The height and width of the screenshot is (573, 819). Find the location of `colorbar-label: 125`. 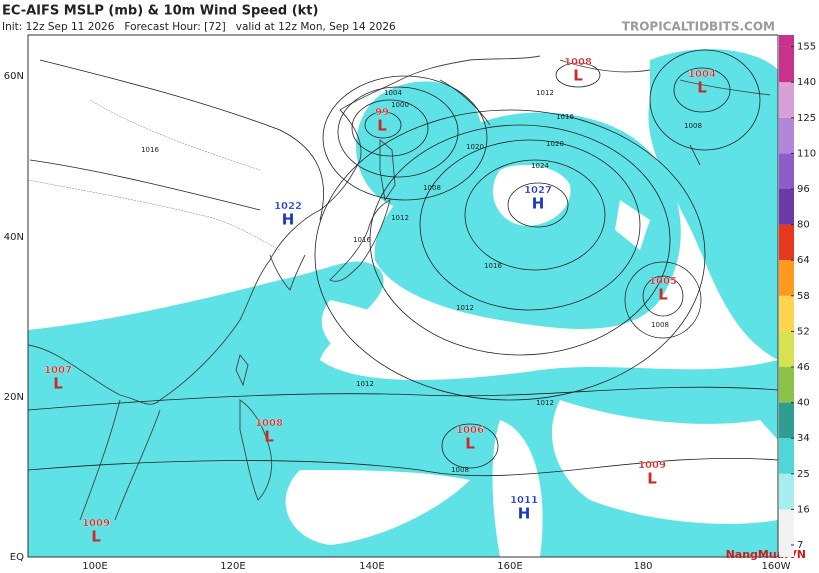

colorbar-label: 125 is located at coordinates (806, 118).